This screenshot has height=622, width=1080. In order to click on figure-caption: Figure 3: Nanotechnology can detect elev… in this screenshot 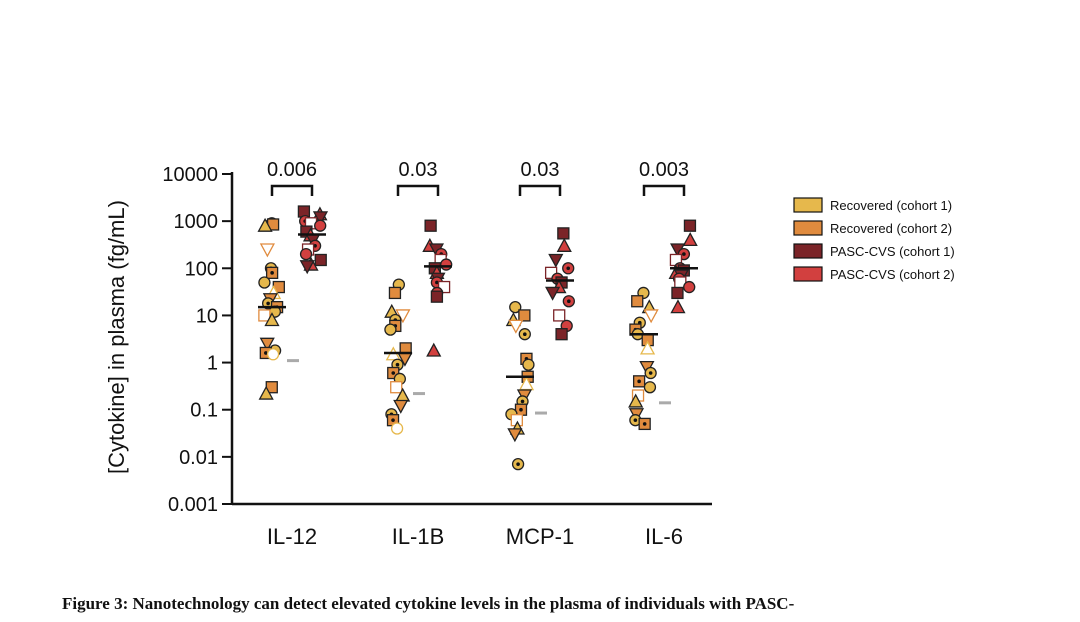, I will do `click(428, 603)`.